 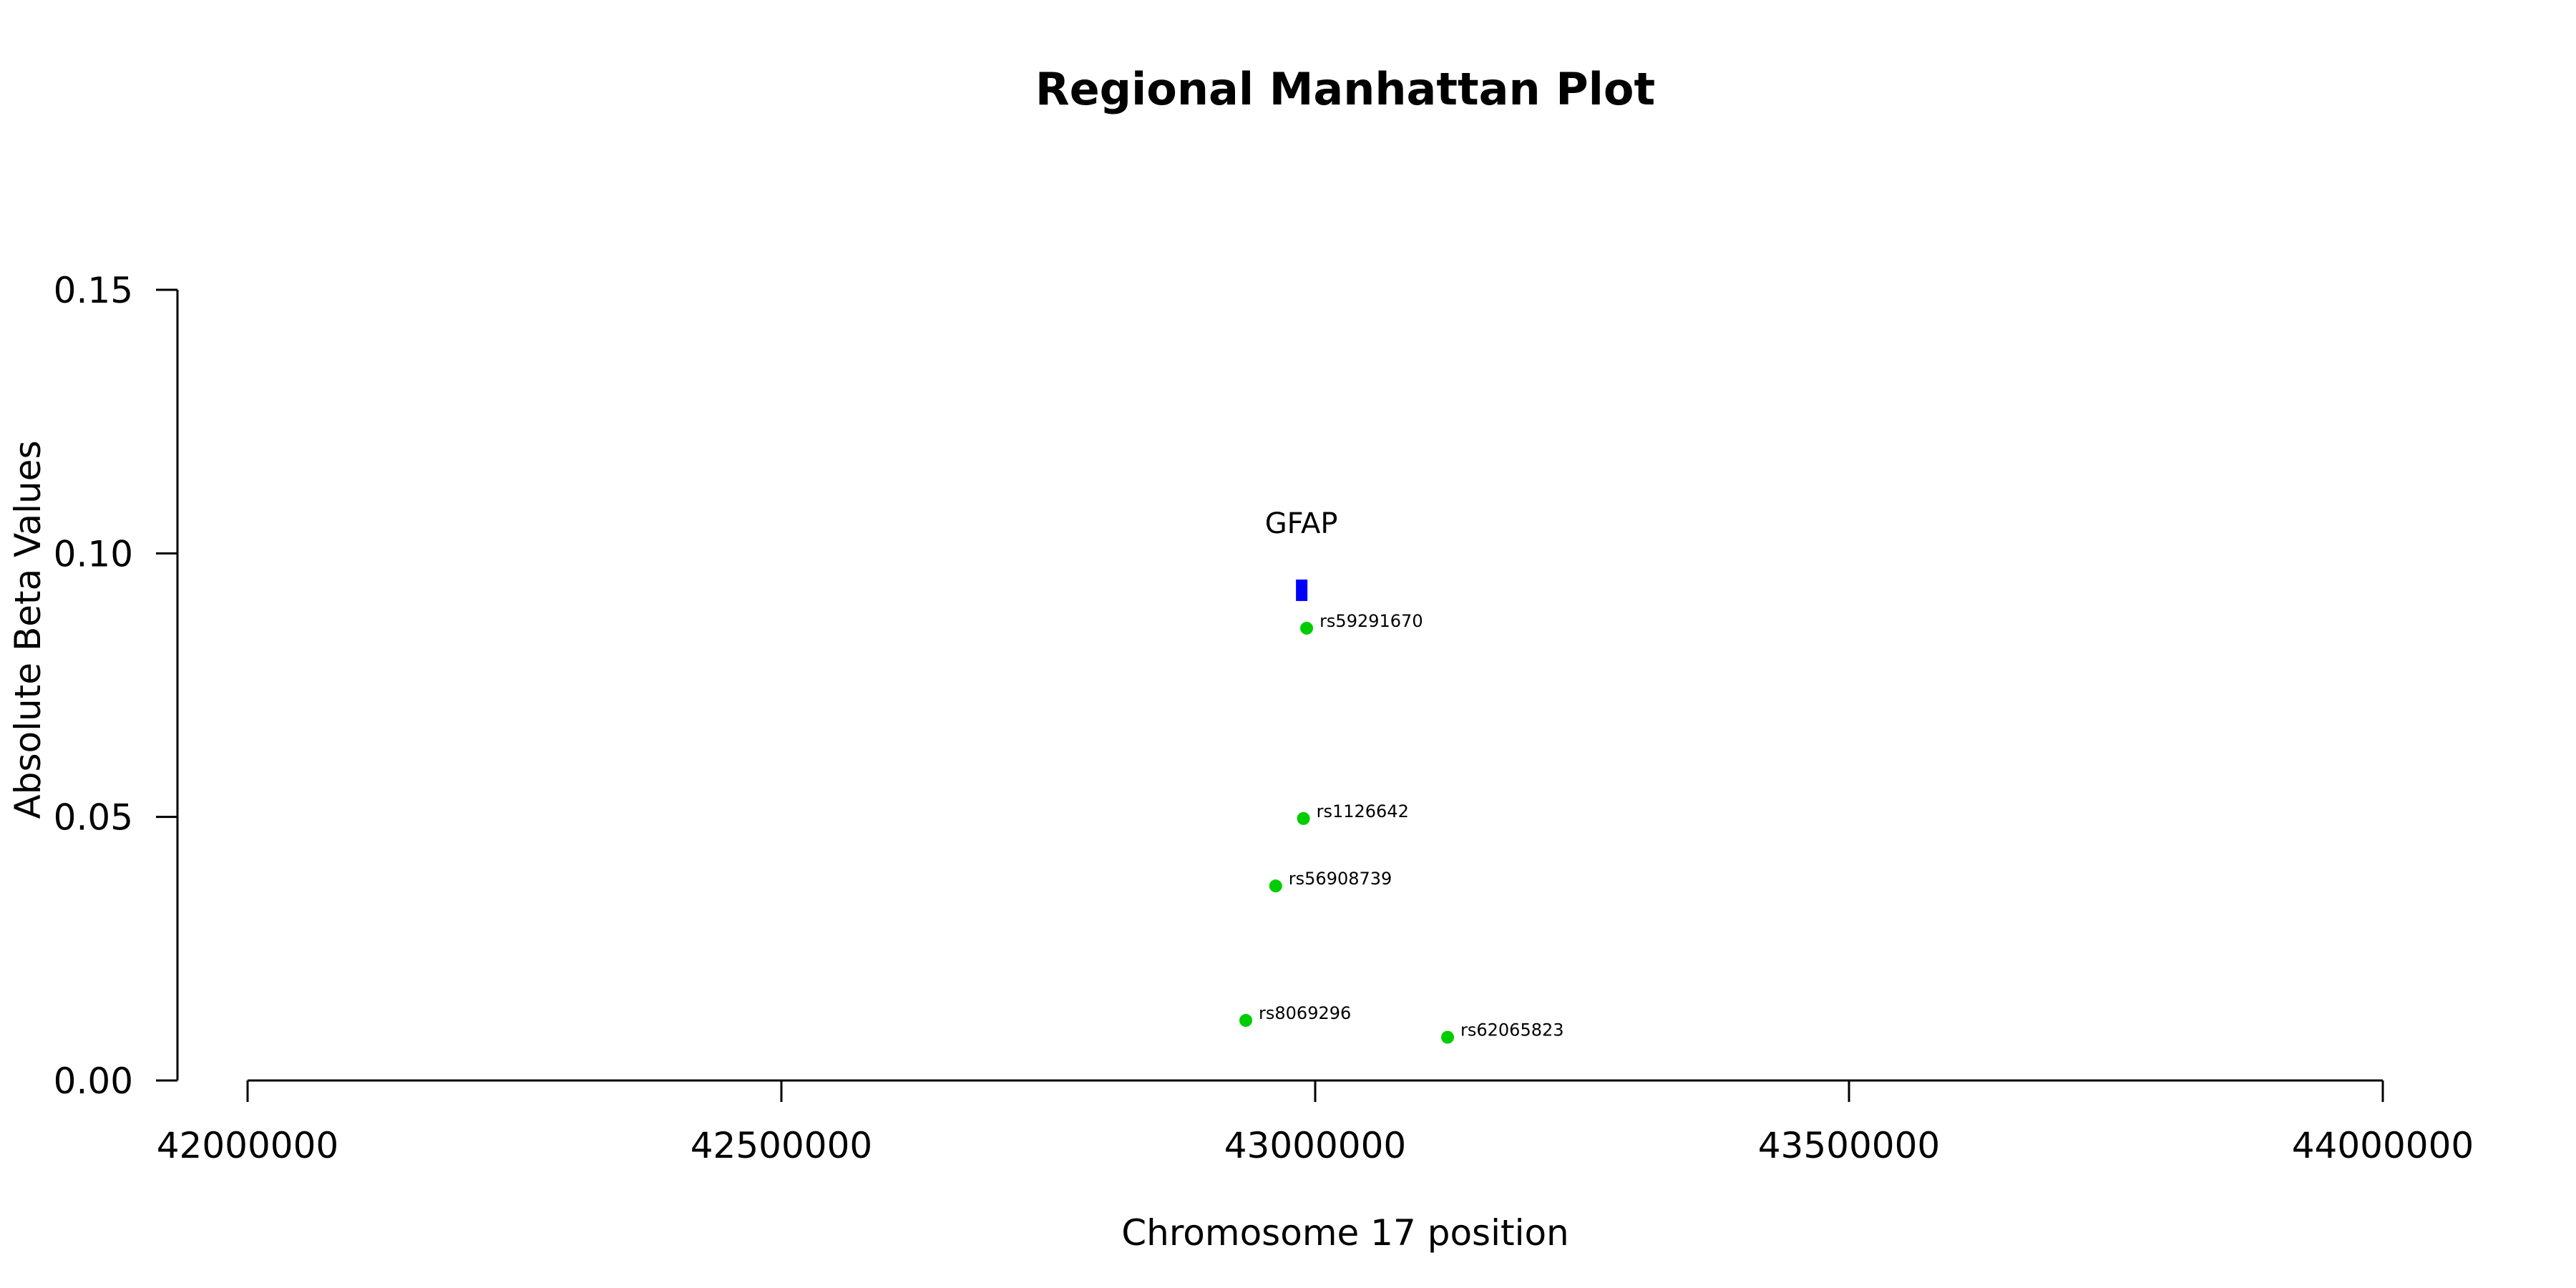 What do you see at coordinates (1849, 1145) in the screenshot?
I see `x-tick-label: 43500000` at bounding box center [1849, 1145].